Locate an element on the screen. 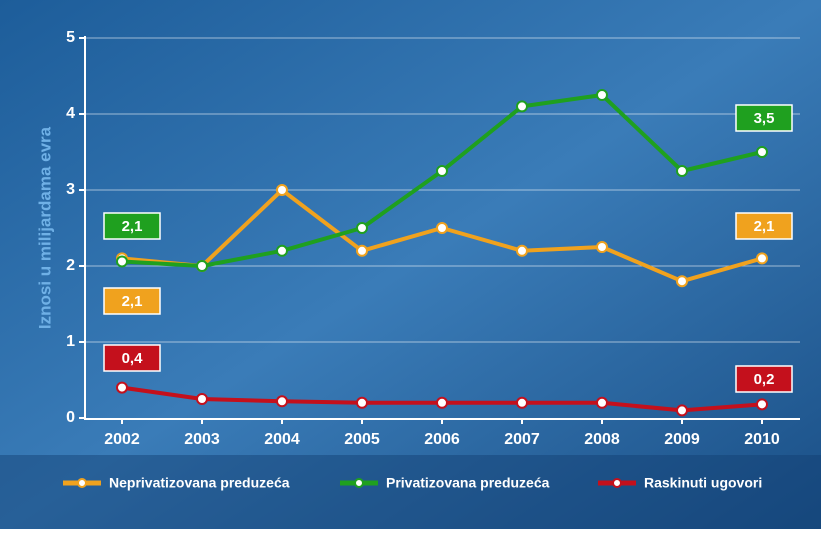 The width and height of the screenshot is (821, 534). y-axis-label: Iznosi u milijardama evra is located at coordinates (44, 227).